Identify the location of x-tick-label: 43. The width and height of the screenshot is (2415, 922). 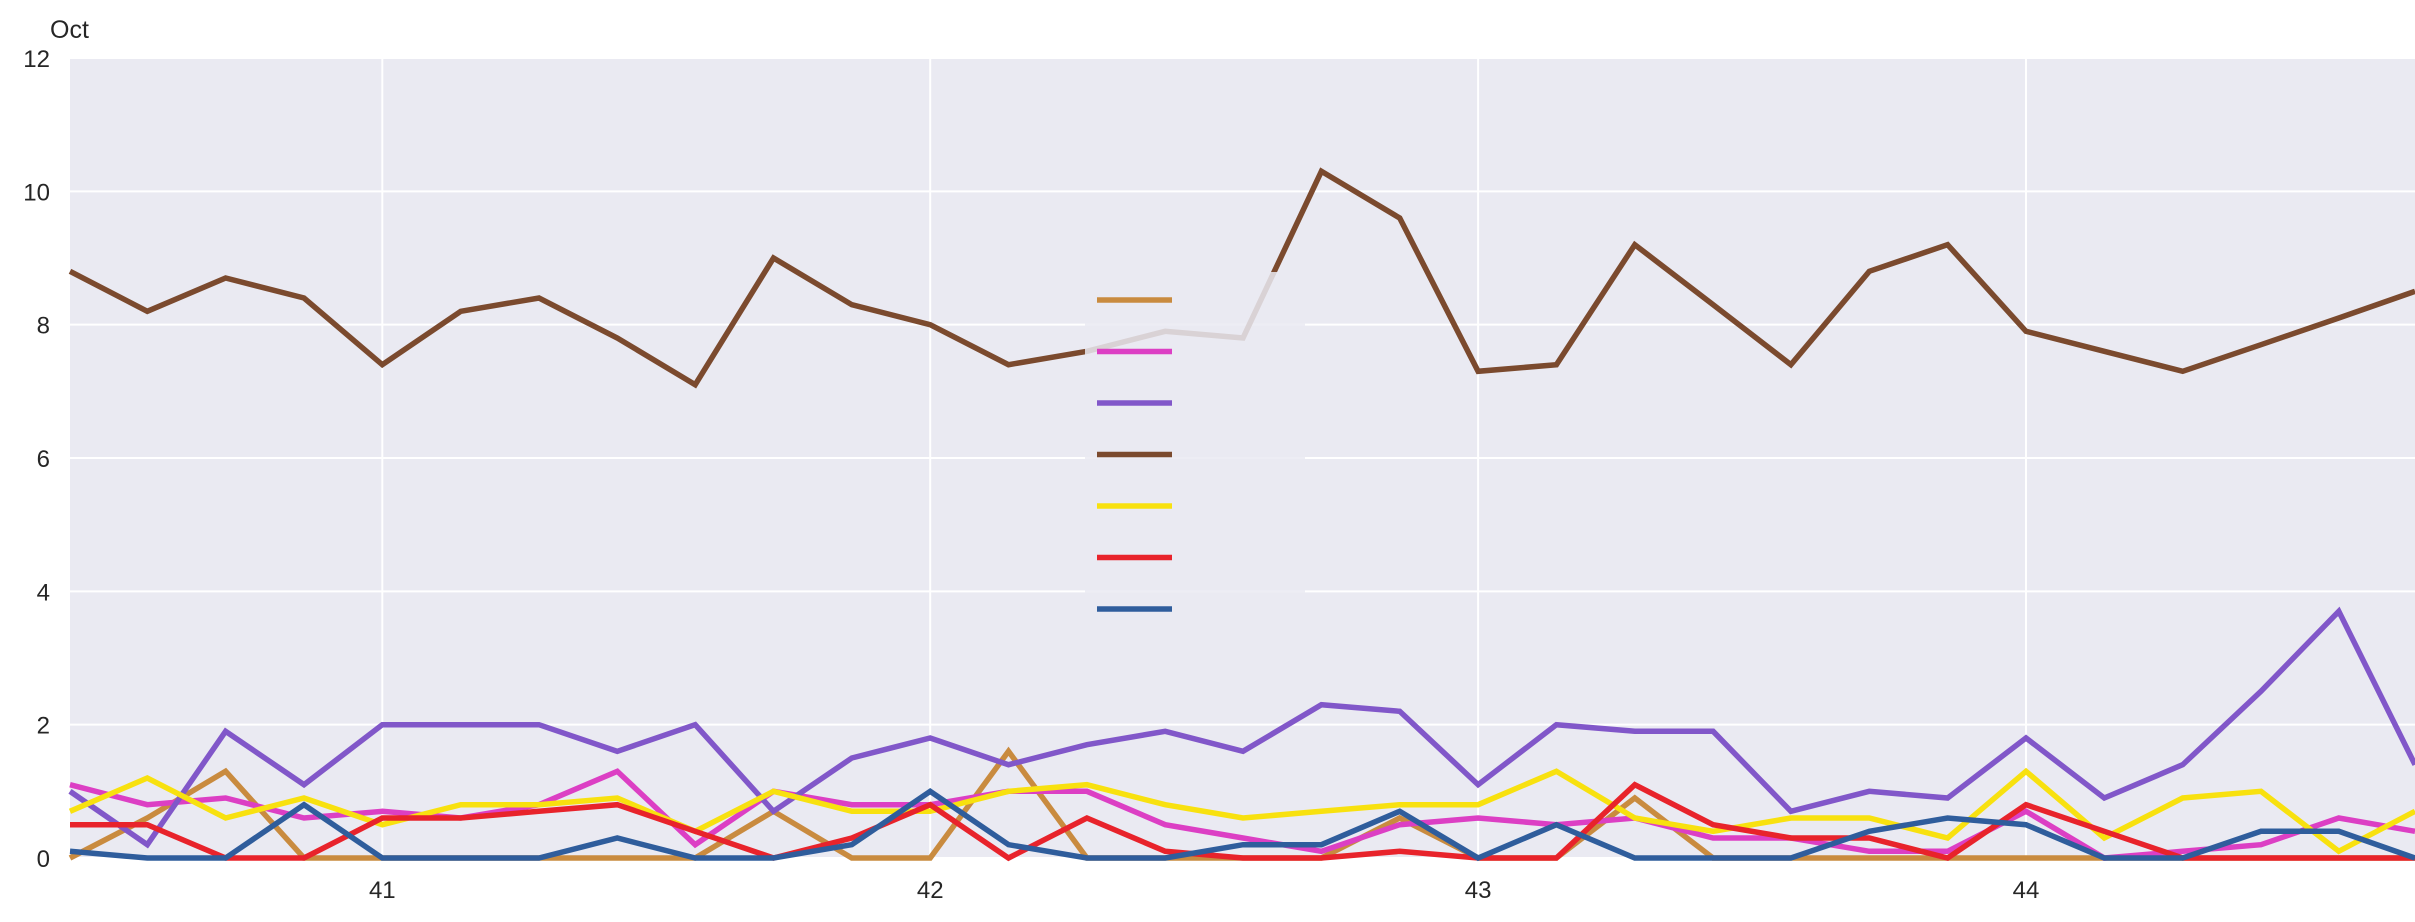
(1478, 890).